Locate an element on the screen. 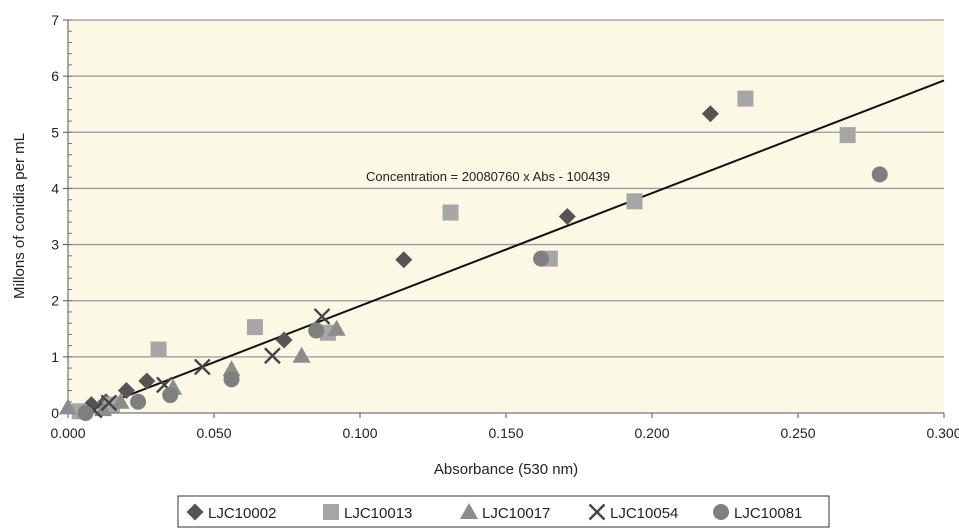 The width and height of the screenshot is (959, 529). minor-ticks is located at coordinates (70, 216).